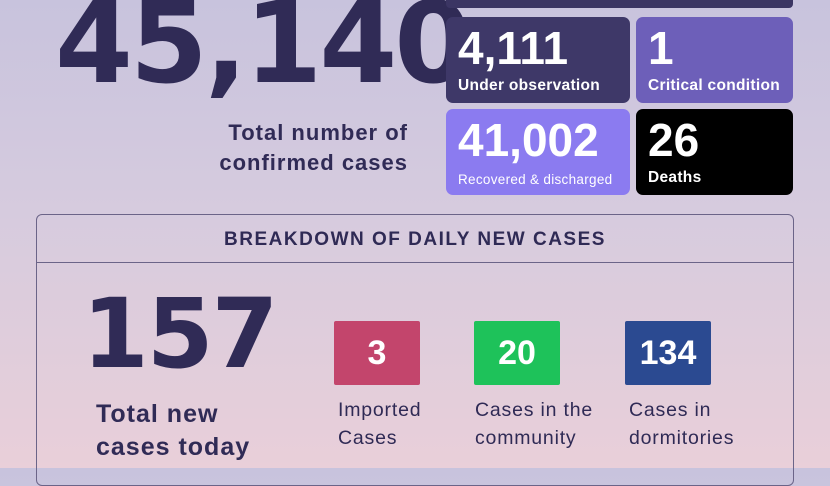 This screenshot has width=830, height=486. What do you see at coordinates (173, 447) in the screenshot?
I see `new-label-line2: cases today` at bounding box center [173, 447].